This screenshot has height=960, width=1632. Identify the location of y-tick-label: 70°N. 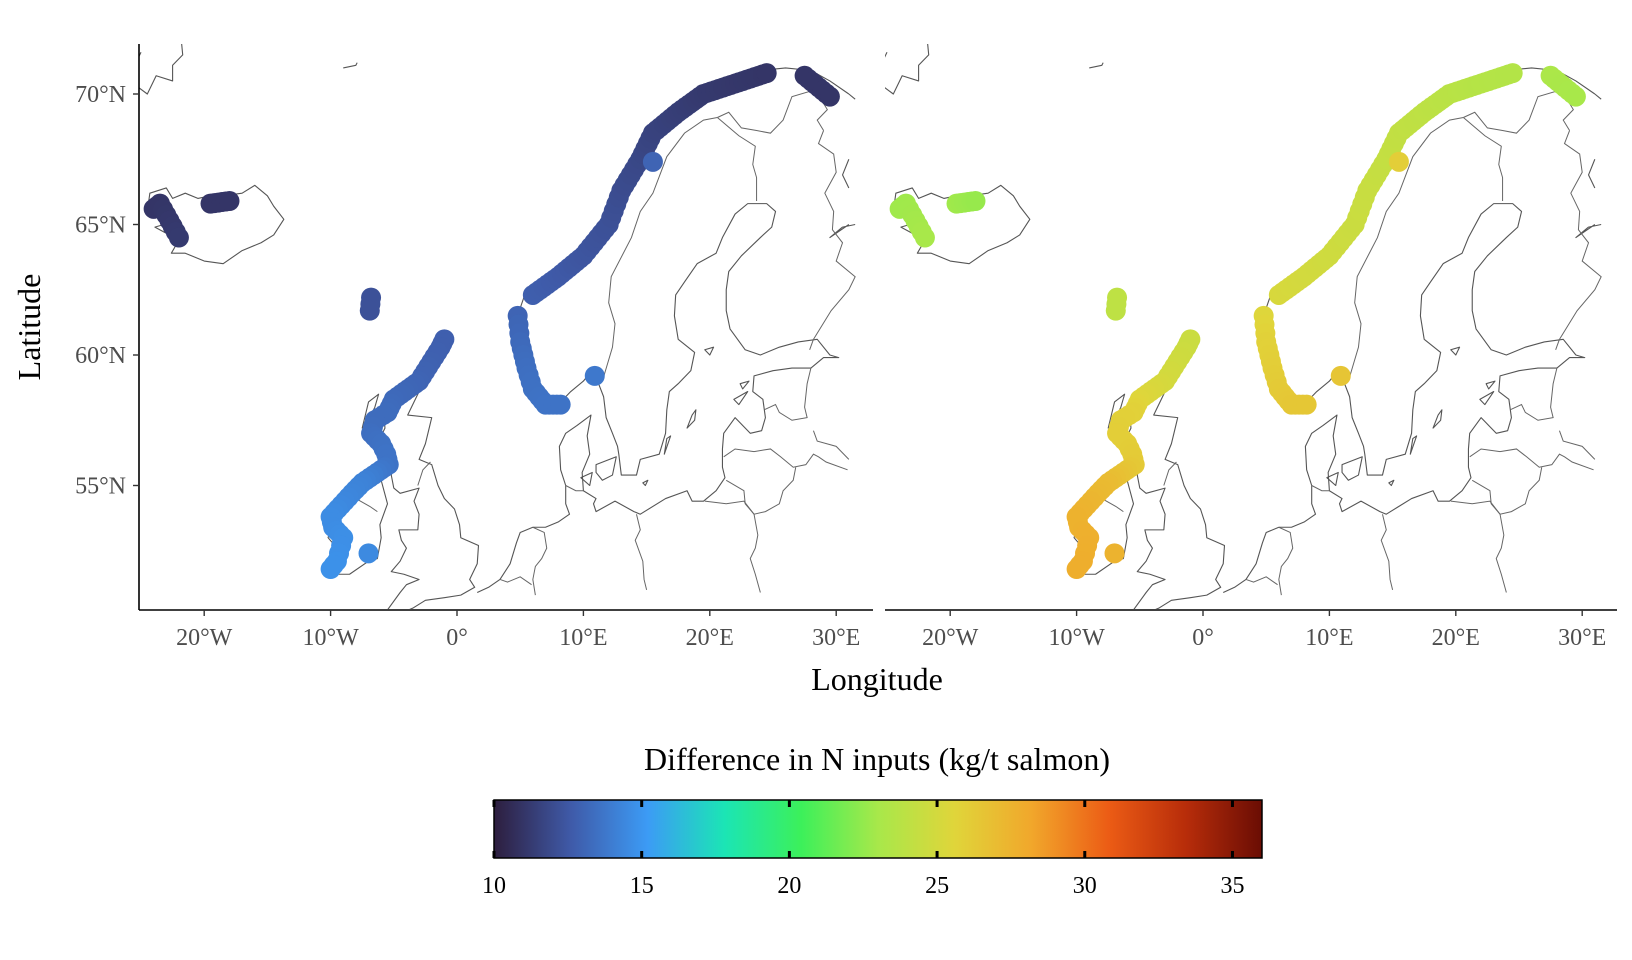
(100, 95).